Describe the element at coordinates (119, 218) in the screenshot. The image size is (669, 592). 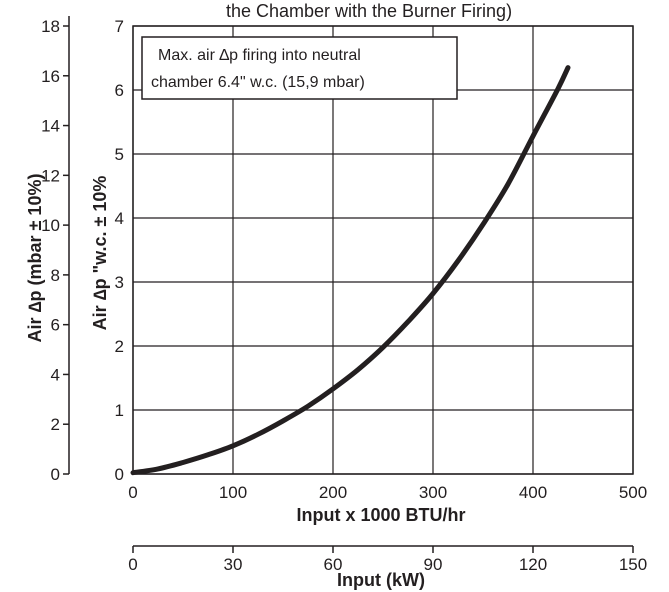
I see `y-tick-label-4: 4` at that location.